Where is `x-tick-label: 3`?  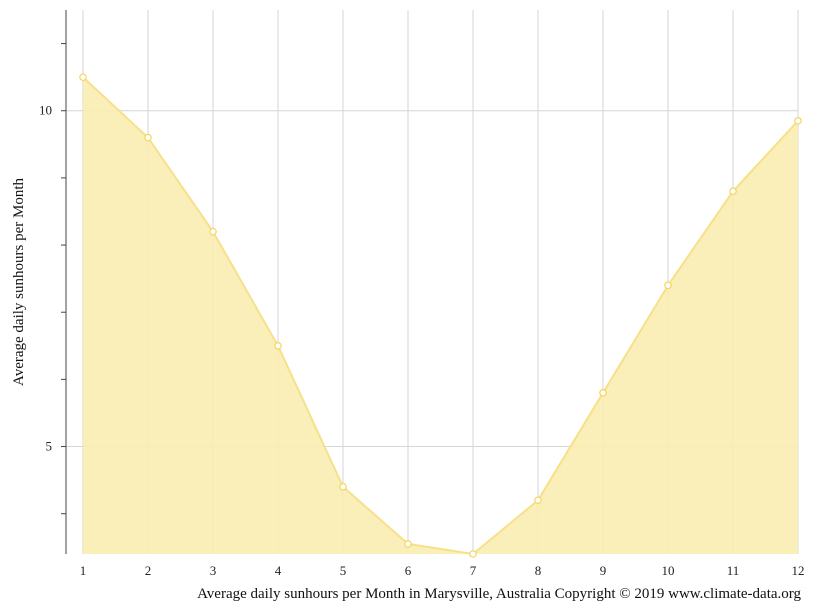 x-tick-label: 3 is located at coordinates (213, 570).